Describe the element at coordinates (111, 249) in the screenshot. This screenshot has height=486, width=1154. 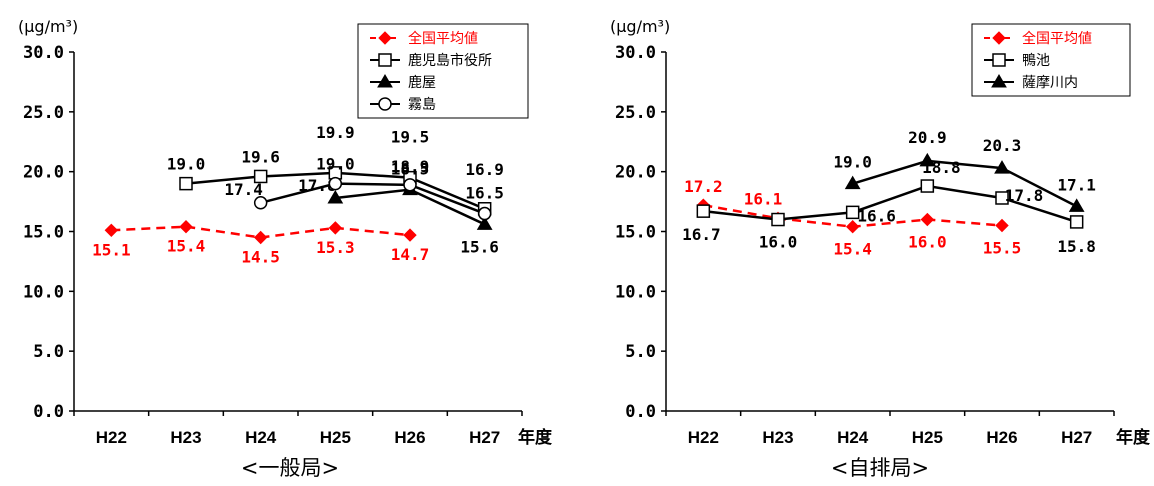
I see `data-label: 15.1` at that location.